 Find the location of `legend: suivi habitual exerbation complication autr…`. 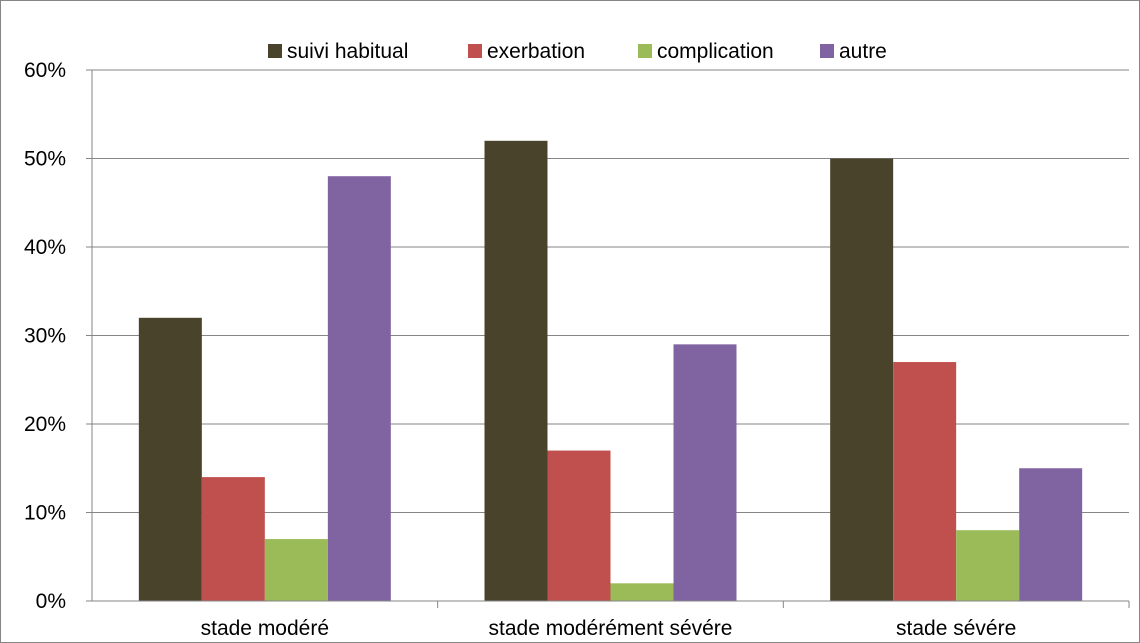

legend: suivi habitual exerbation complication autr… is located at coordinates (577, 51).